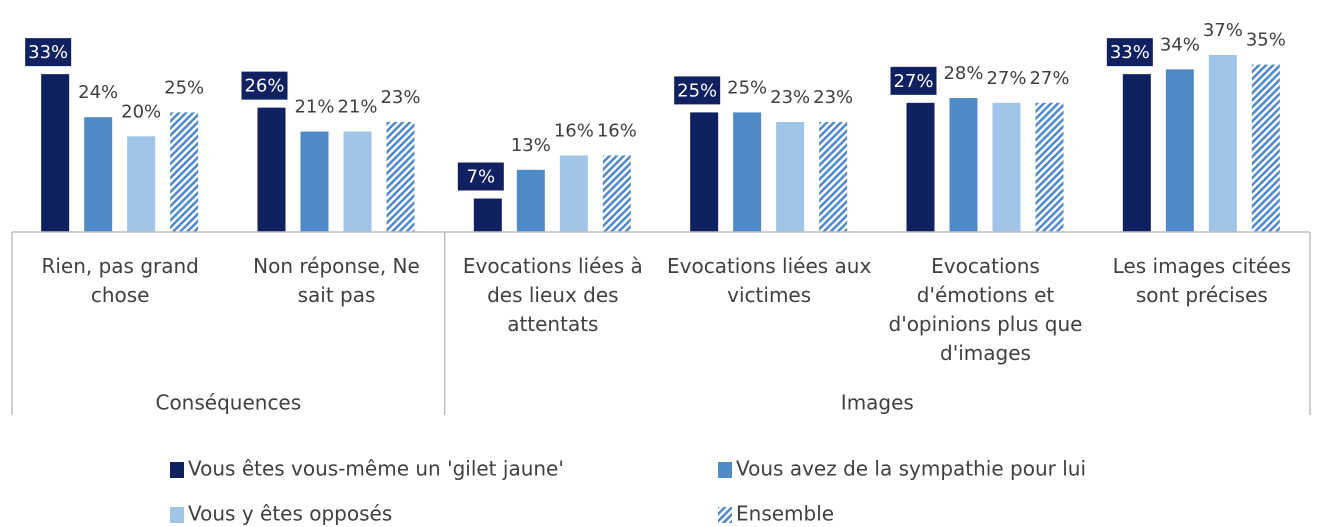  What do you see at coordinates (1223, 30) in the screenshot?
I see `value-label: 37%` at bounding box center [1223, 30].